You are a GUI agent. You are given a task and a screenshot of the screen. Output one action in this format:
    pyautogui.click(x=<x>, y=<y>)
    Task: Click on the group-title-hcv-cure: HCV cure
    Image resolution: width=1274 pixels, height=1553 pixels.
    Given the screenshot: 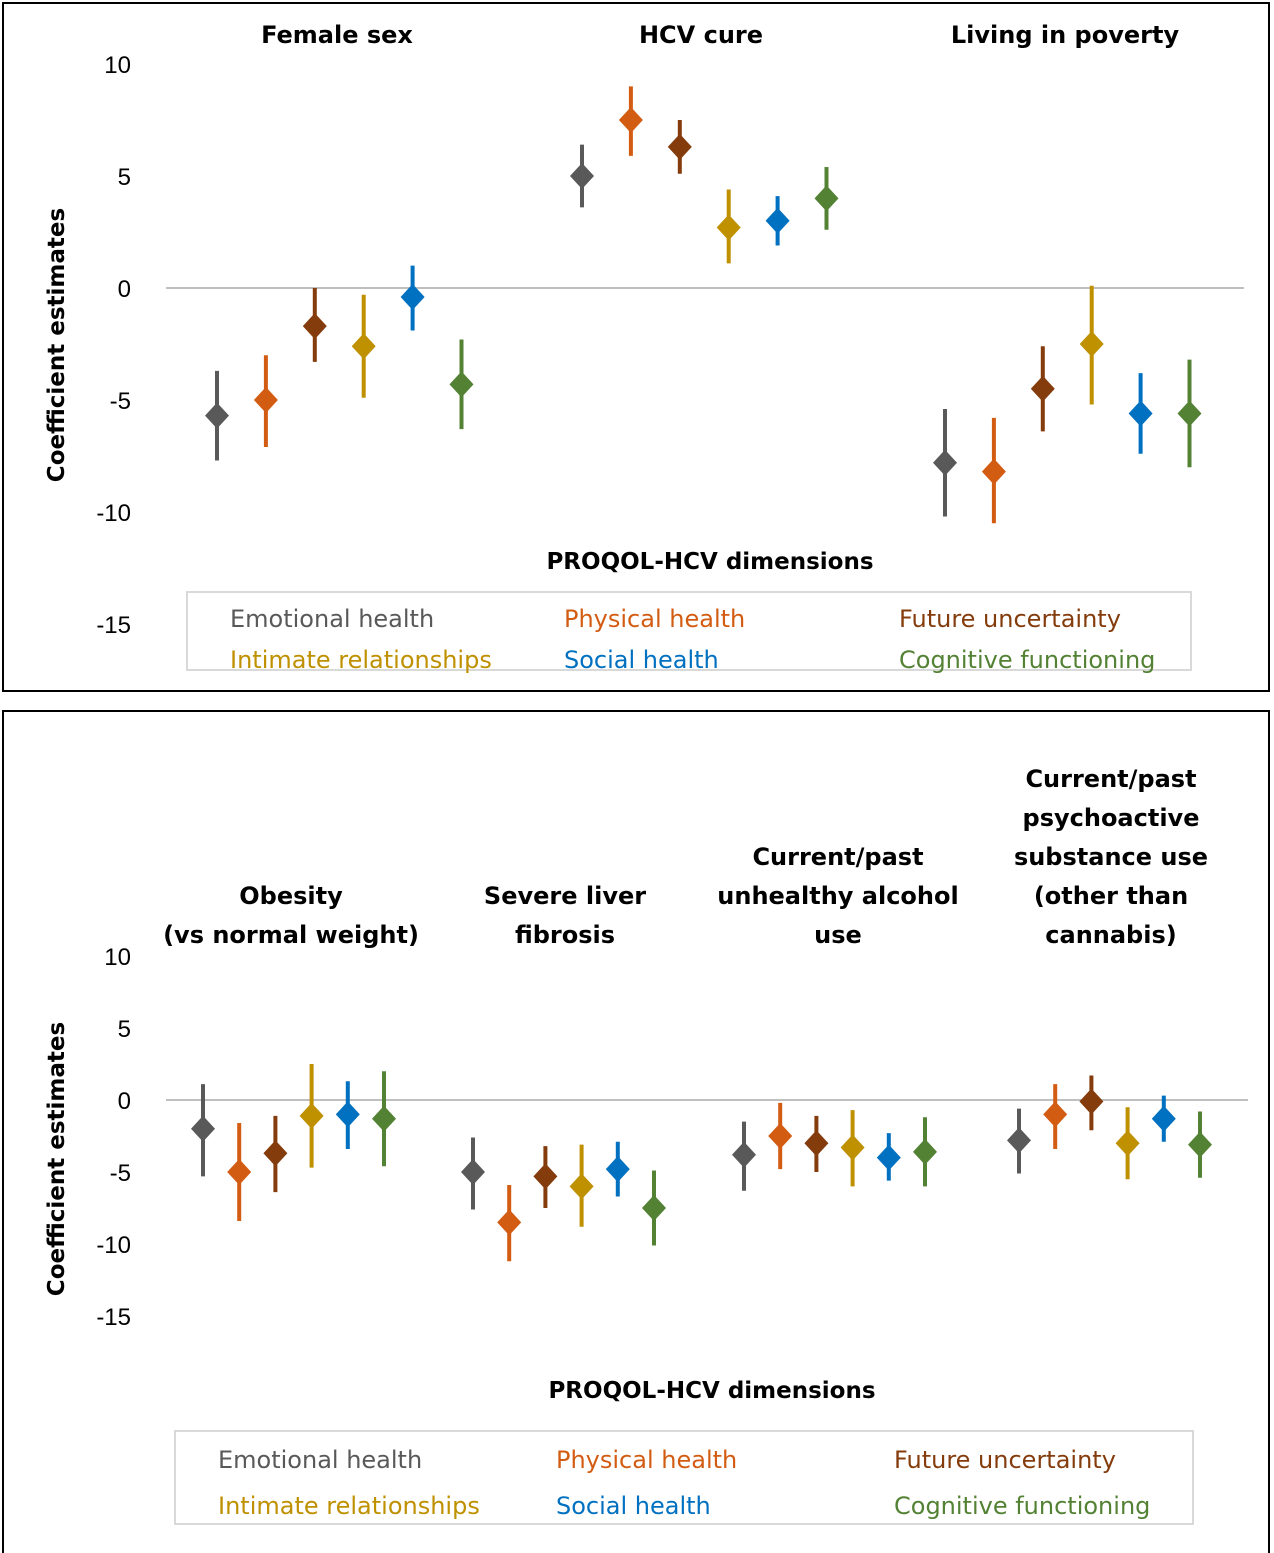 What is the action you would take?
    pyautogui.click(x=701, y=35)
    